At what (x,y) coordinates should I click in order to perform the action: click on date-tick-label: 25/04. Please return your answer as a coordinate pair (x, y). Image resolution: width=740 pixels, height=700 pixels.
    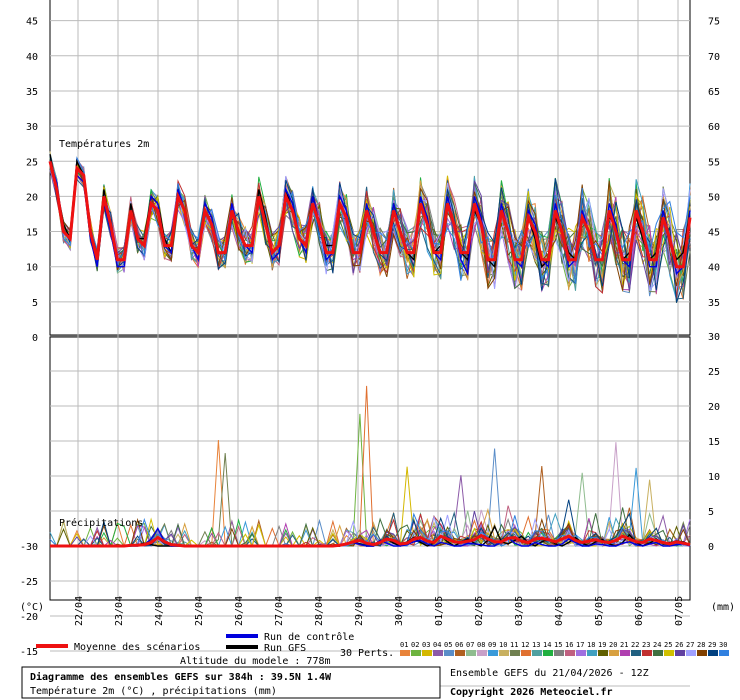
    Looking at the image, I should click on (199, 611).